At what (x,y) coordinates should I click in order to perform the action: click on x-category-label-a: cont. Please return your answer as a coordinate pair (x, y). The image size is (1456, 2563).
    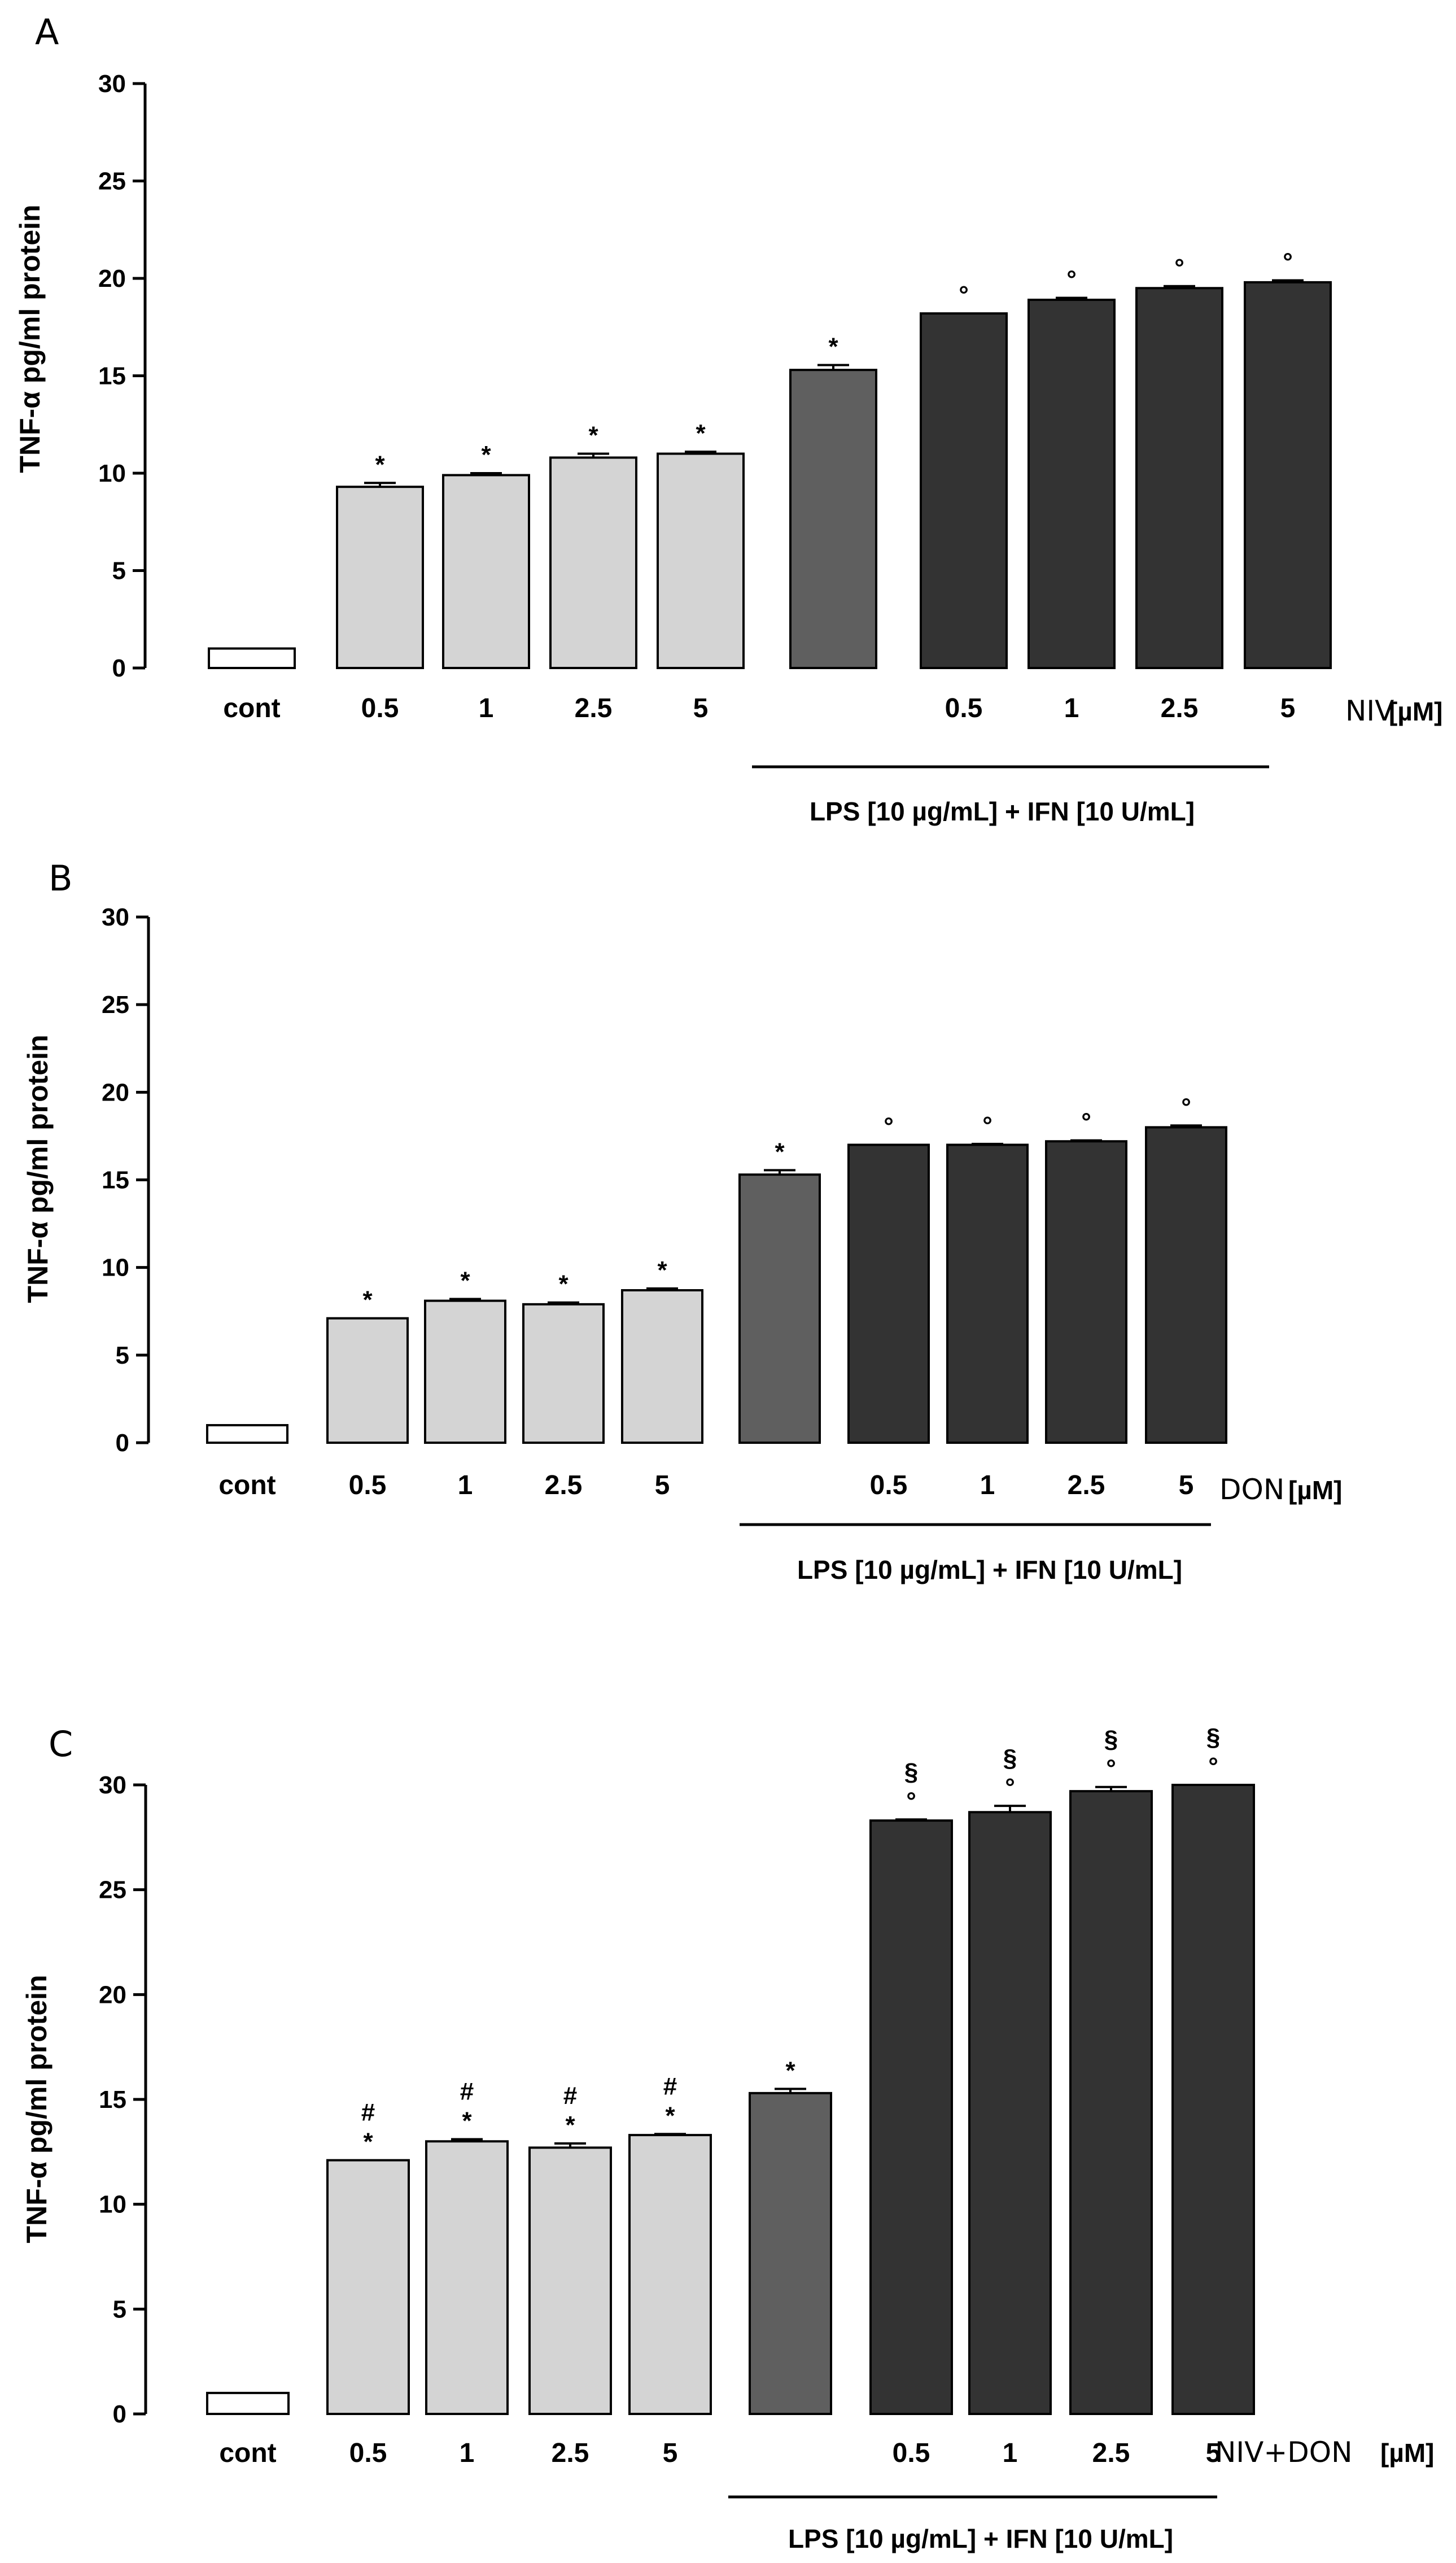
    Looking at the image, I should click on (251, 708).